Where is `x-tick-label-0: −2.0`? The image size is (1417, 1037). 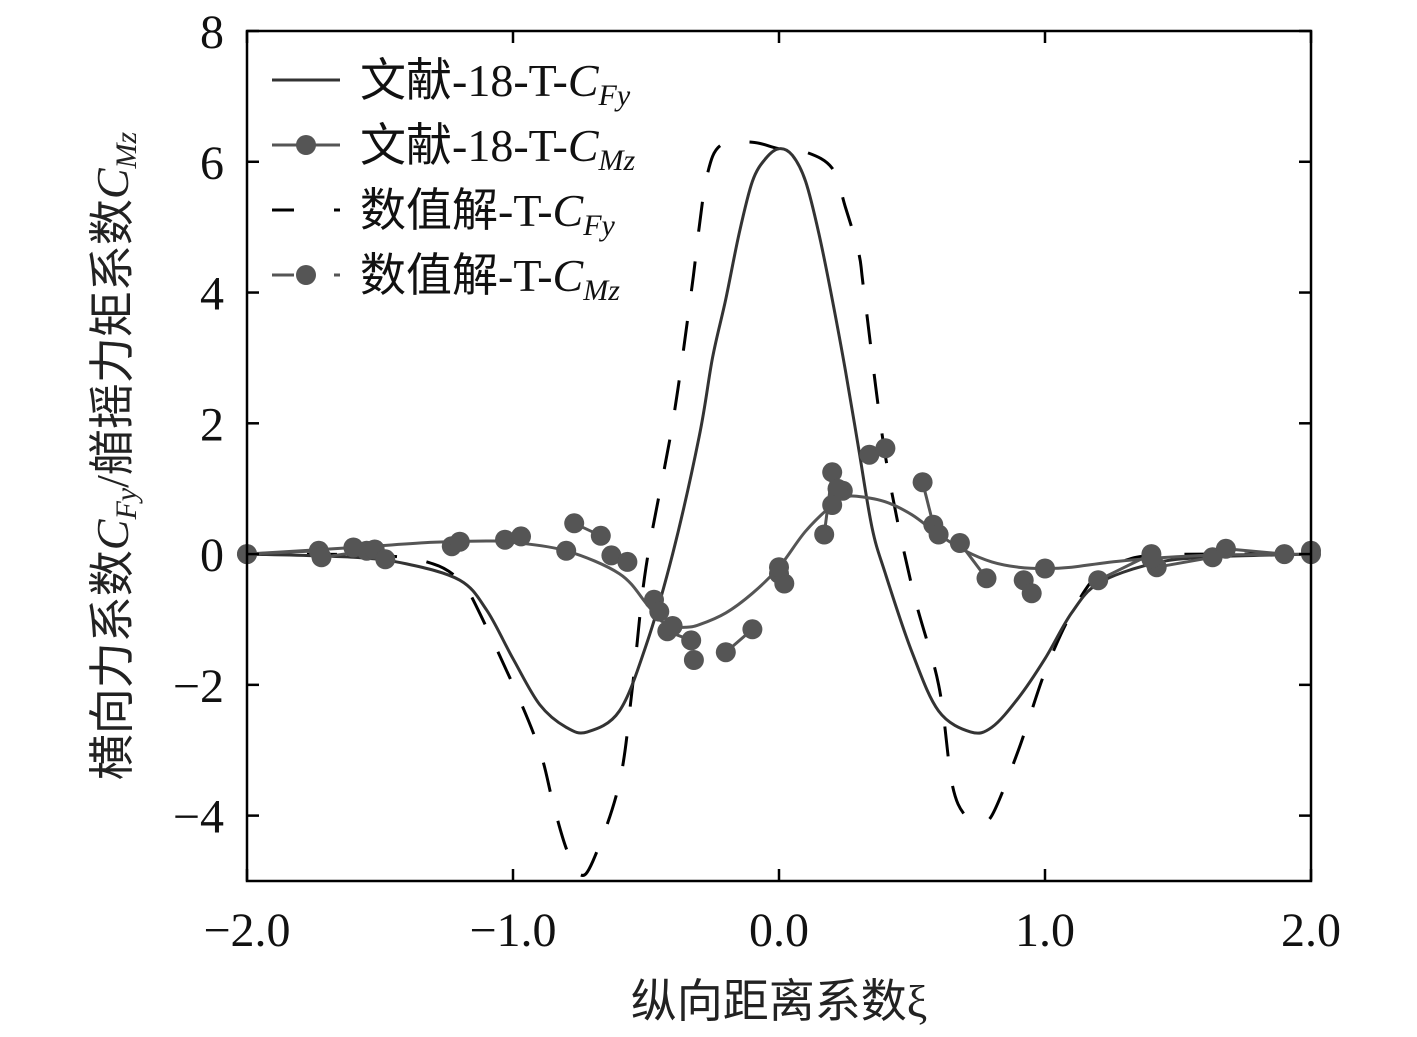
x-tick-label-0: −2.0 is located at coordinates (246, 930).